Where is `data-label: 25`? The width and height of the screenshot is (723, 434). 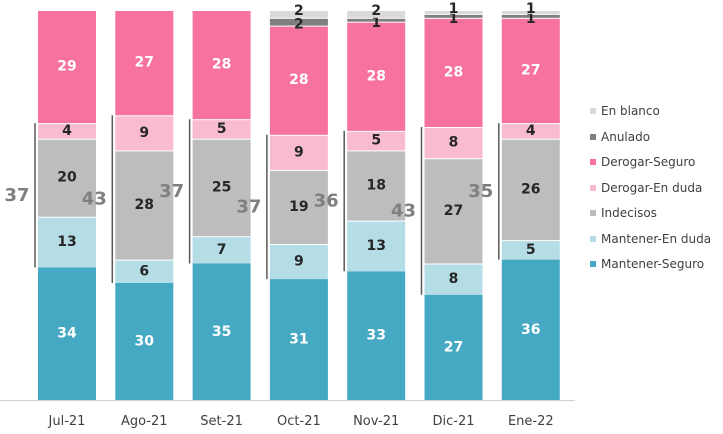
data-label: 25 is located at coordinates (221, 187).